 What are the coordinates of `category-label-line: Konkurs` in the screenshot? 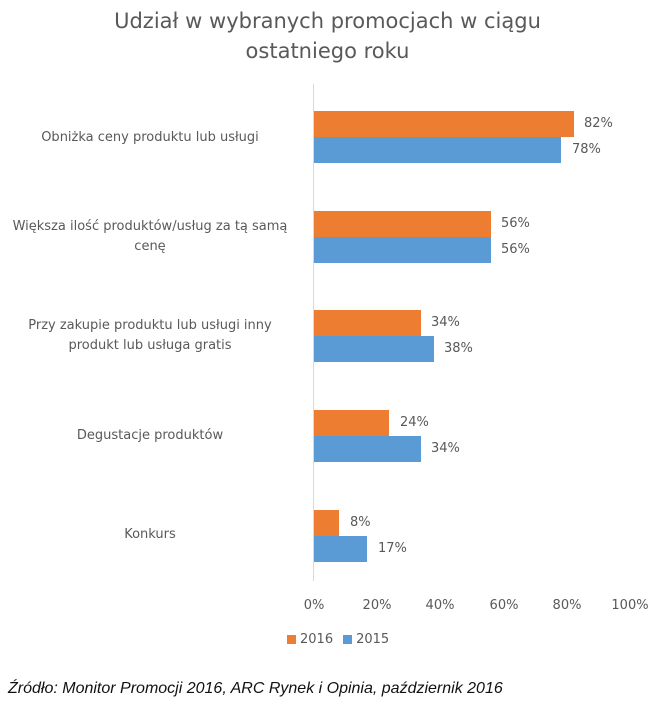 It's located at (150, 534).